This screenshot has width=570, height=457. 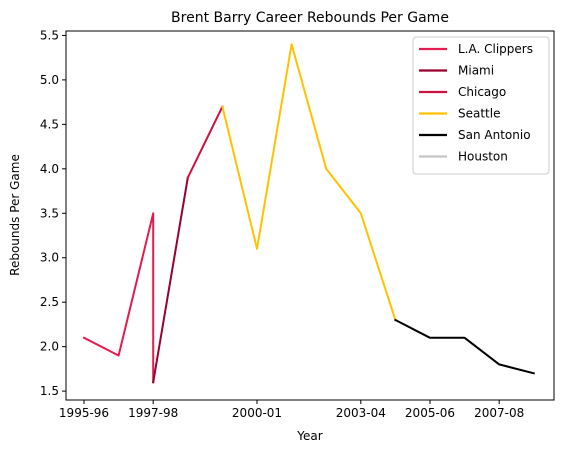 What do you see at coordinates (49, 124) in the screenshot?
I see `y-tick-label: 4.5` at bounding box center [49, 124].